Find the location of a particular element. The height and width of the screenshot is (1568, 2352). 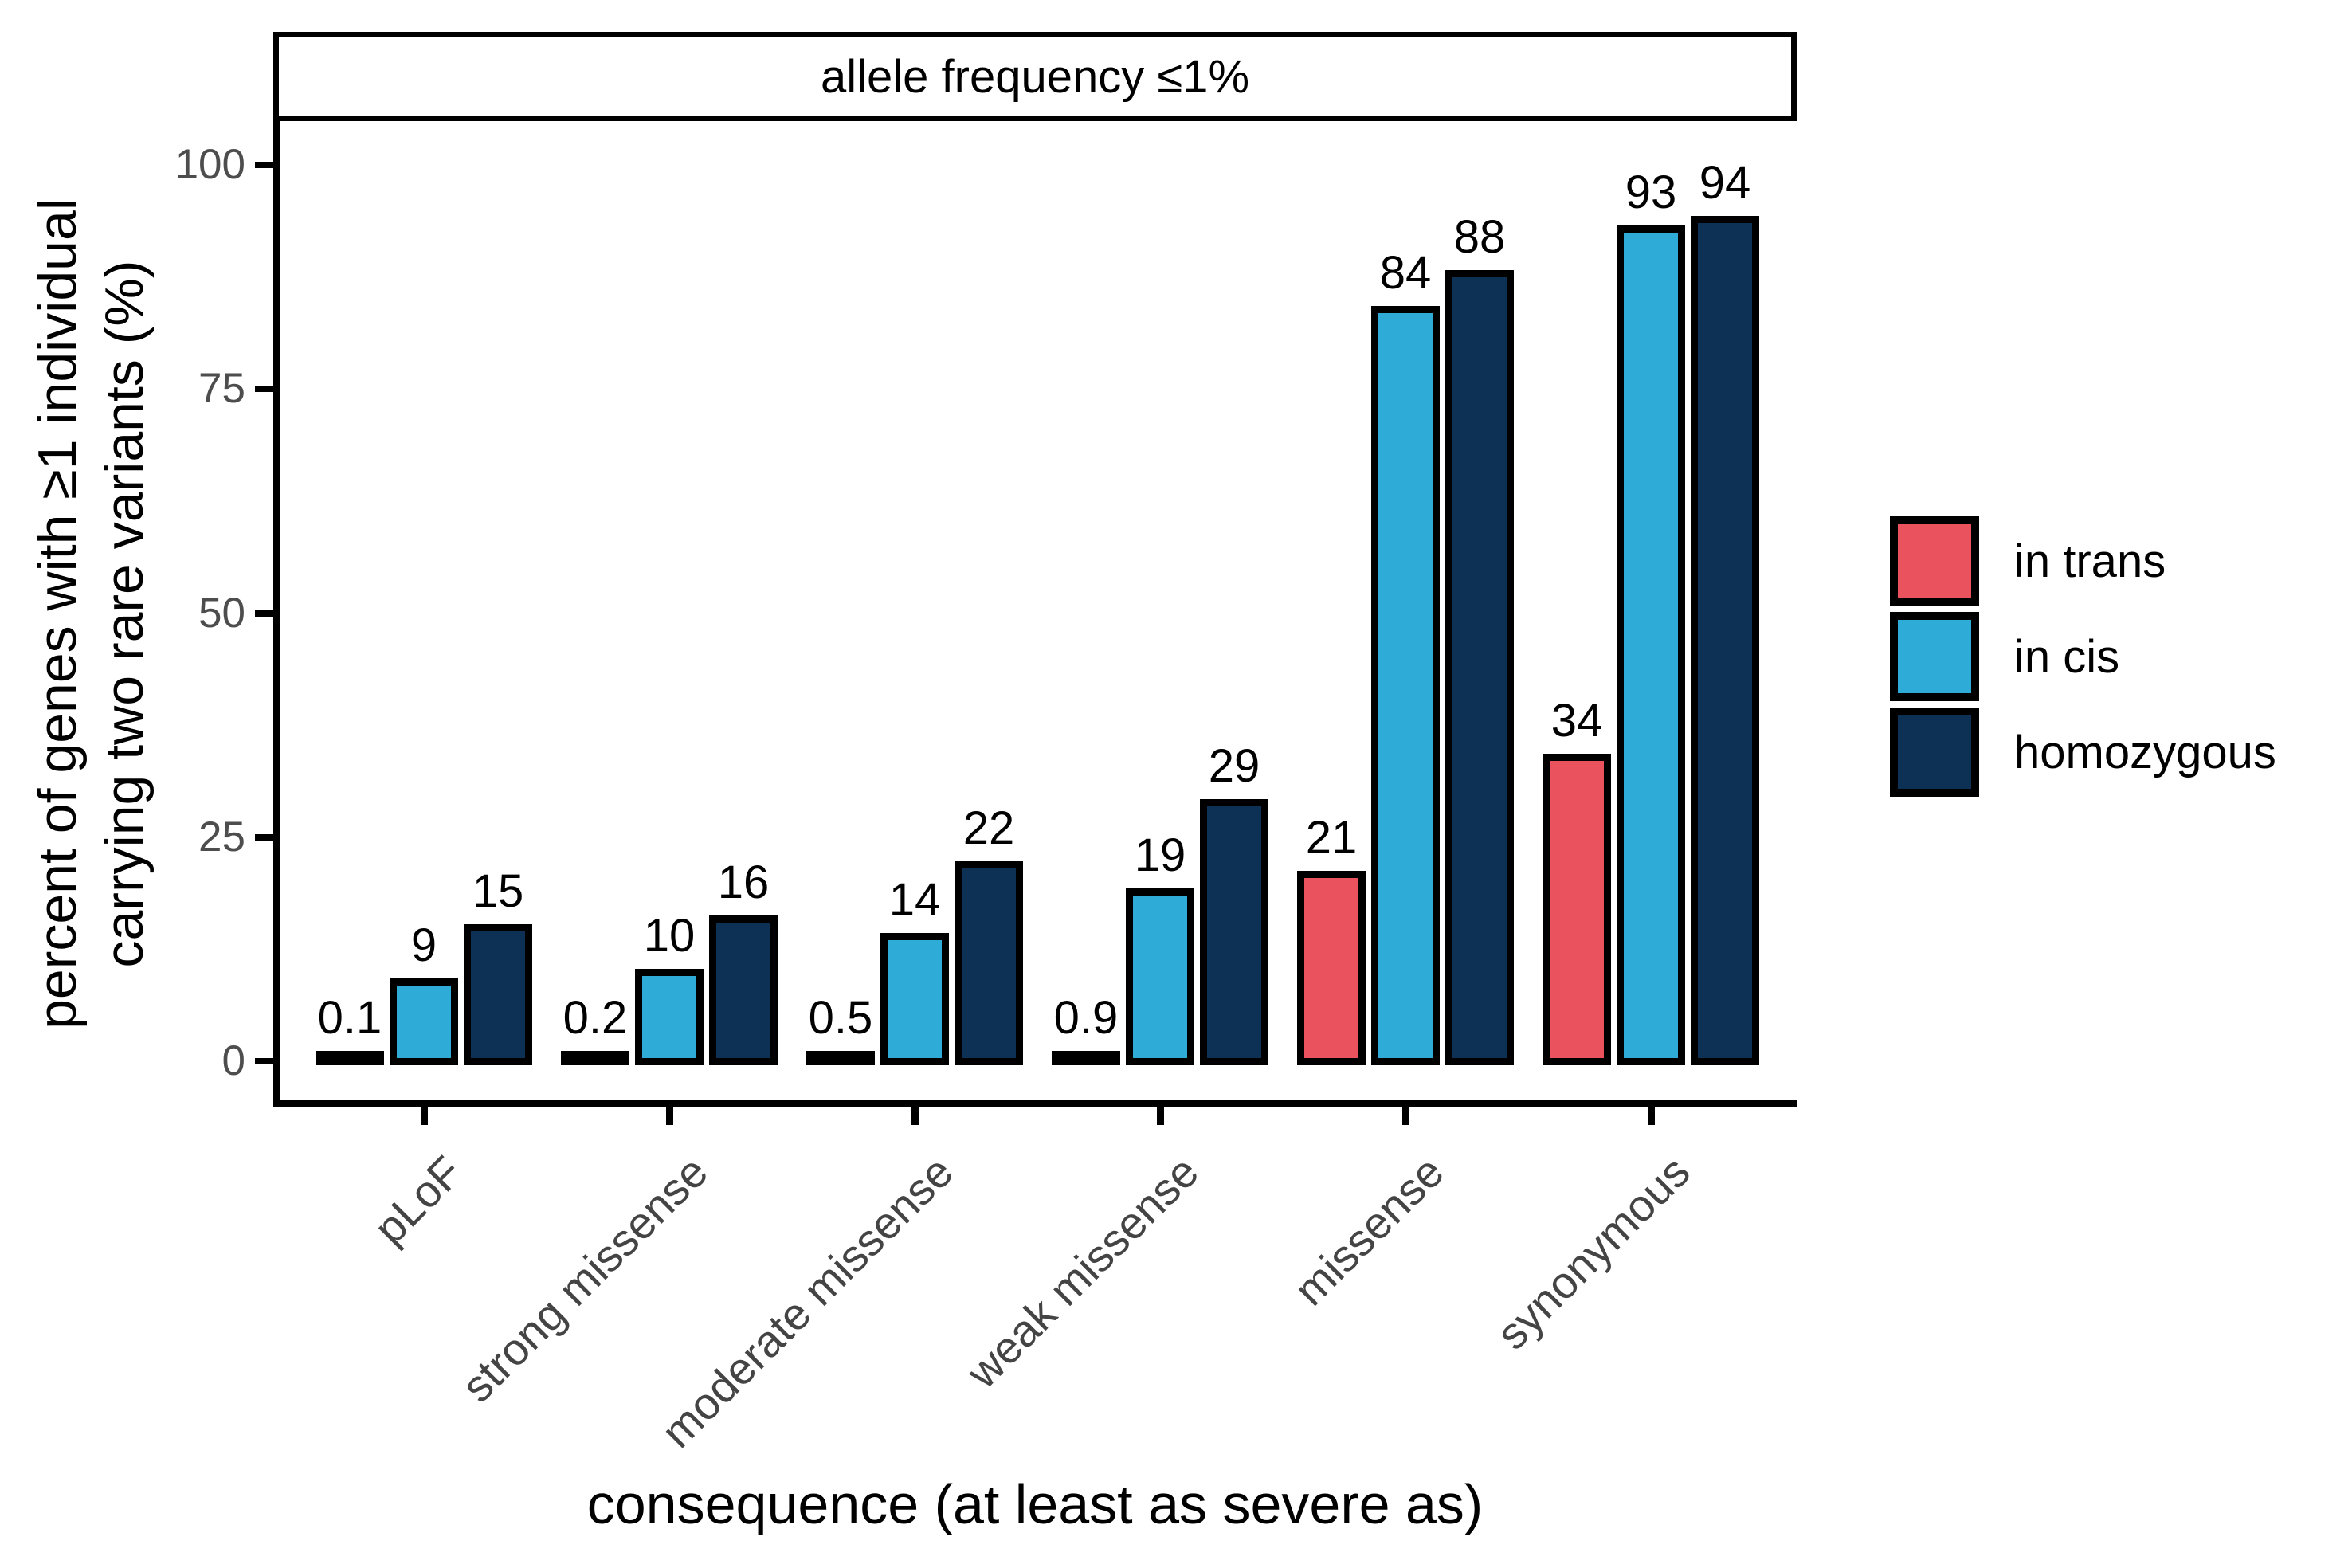

bar-value-in-cis-synonymous: 93 is located at coordinates (1651, 192).